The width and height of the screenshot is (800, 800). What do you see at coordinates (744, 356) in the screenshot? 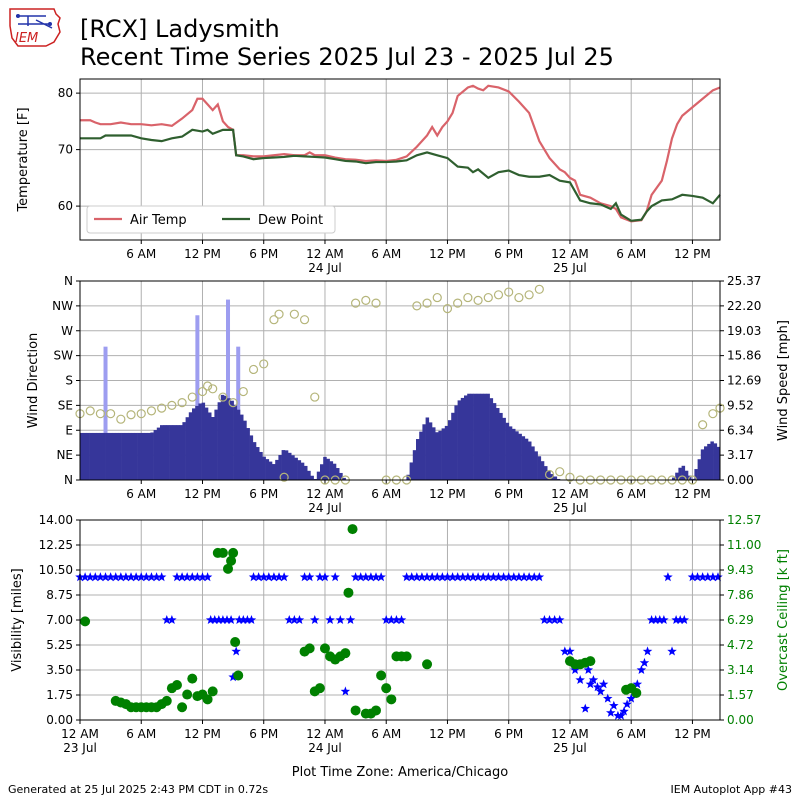
I see `y2-tick-label: 15.86` at bounding box center [744, 356].